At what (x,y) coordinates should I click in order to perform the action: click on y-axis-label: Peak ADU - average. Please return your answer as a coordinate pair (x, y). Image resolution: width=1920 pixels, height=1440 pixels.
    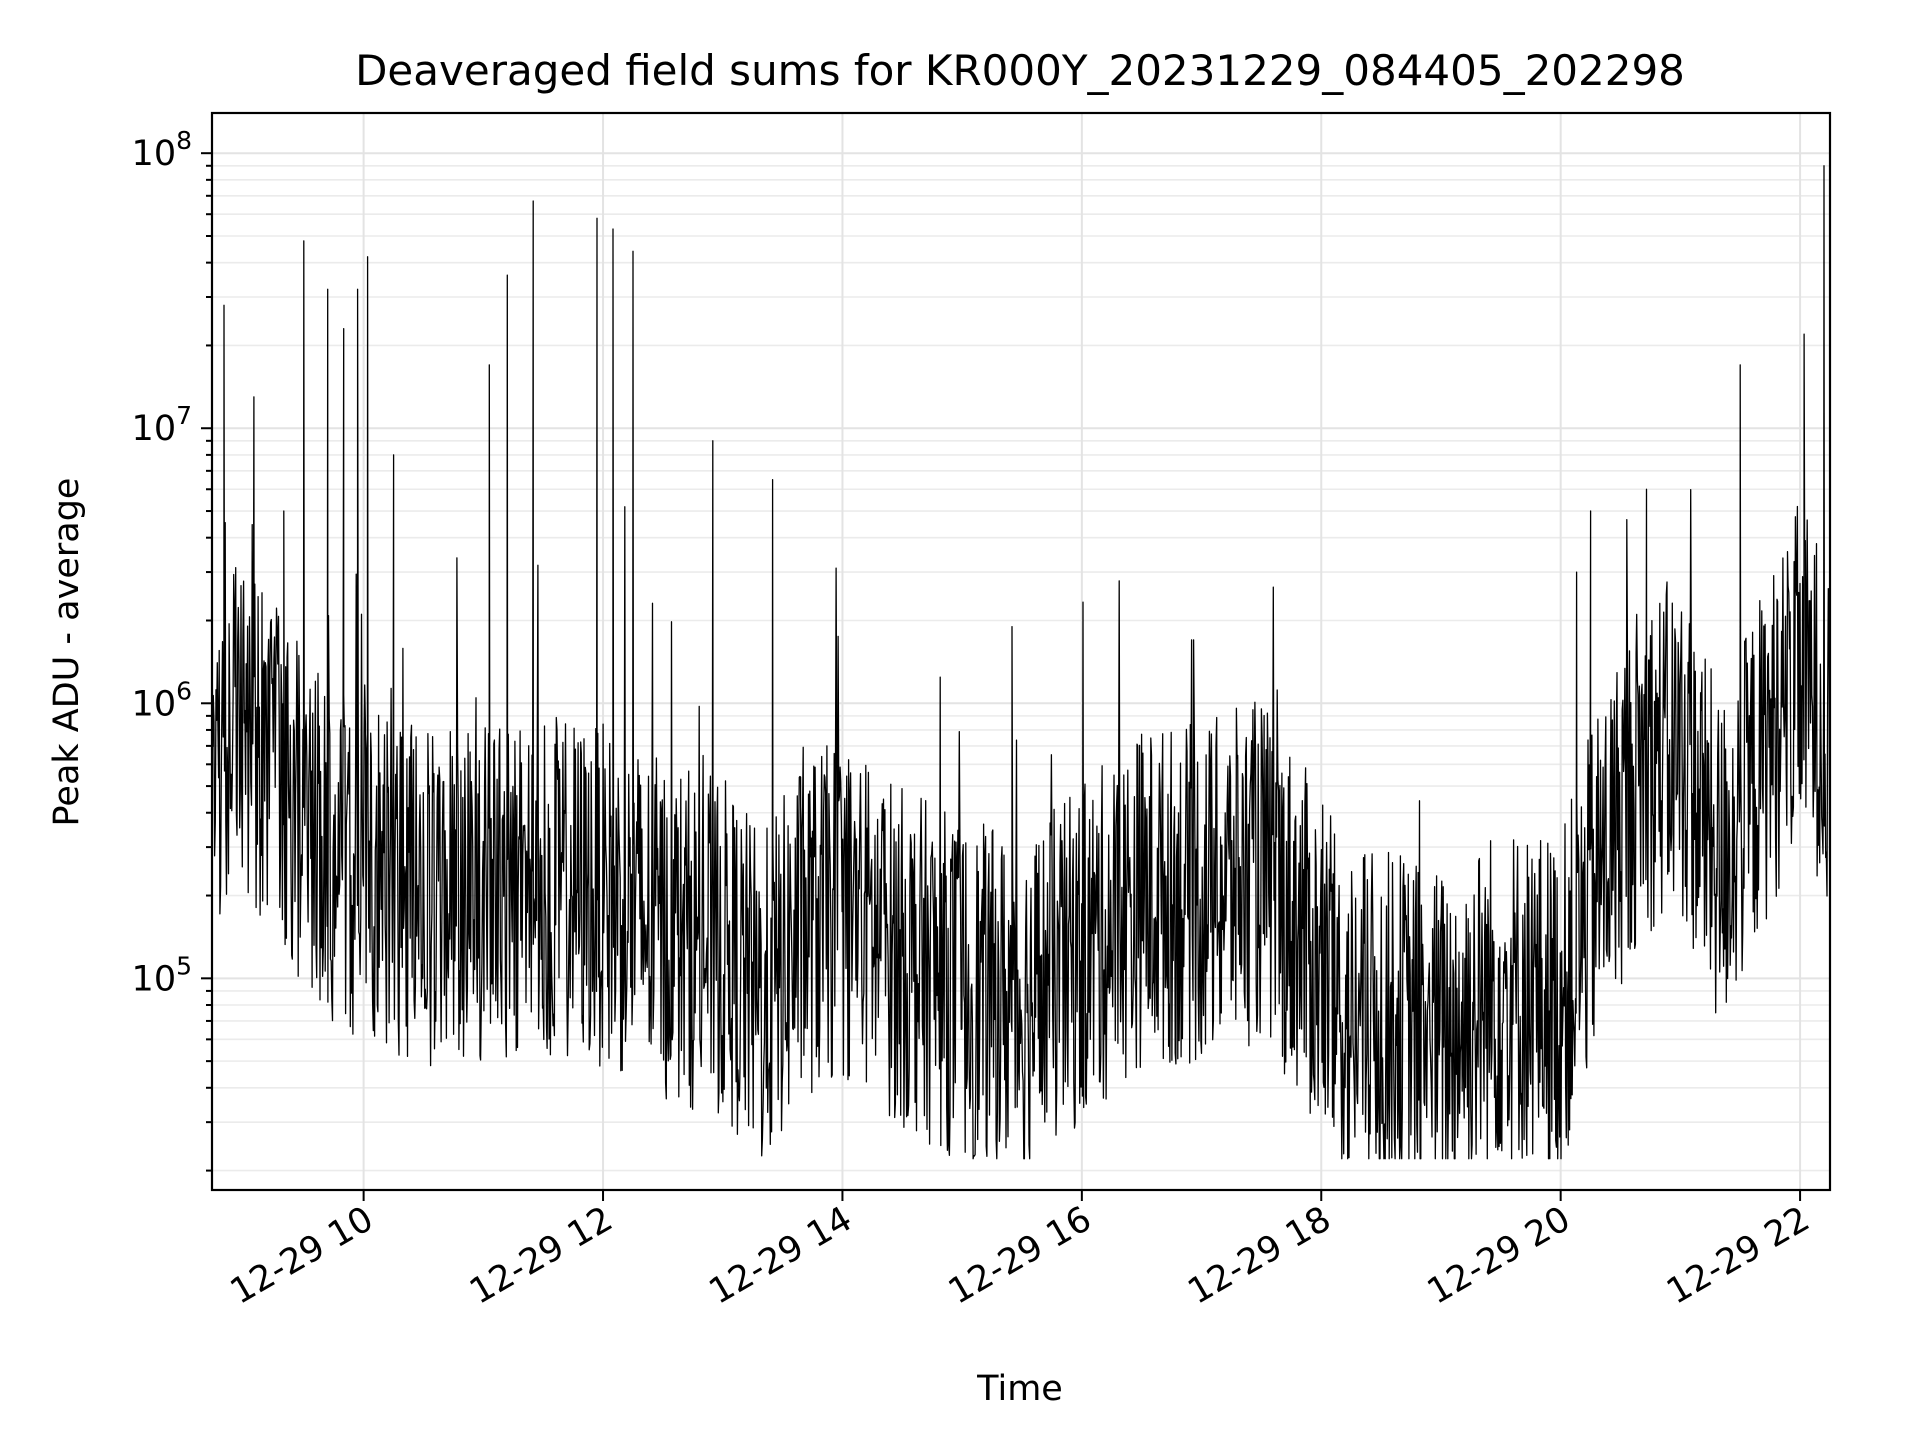
    Looking at the image, I should click on (67, 652).